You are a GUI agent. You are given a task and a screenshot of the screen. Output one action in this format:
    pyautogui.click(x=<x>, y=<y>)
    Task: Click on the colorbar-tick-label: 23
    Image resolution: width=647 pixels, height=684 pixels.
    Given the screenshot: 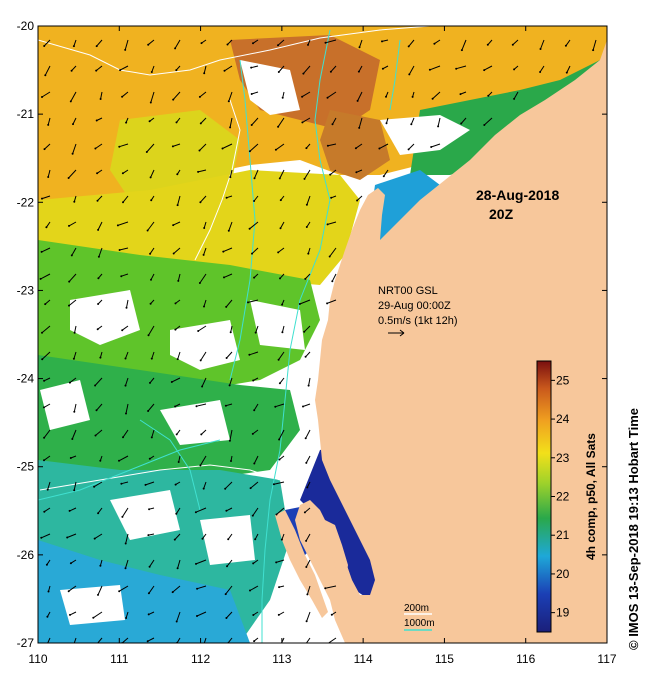 What is the action you would take?
    pyautogui.click(x=563, y=458)
    